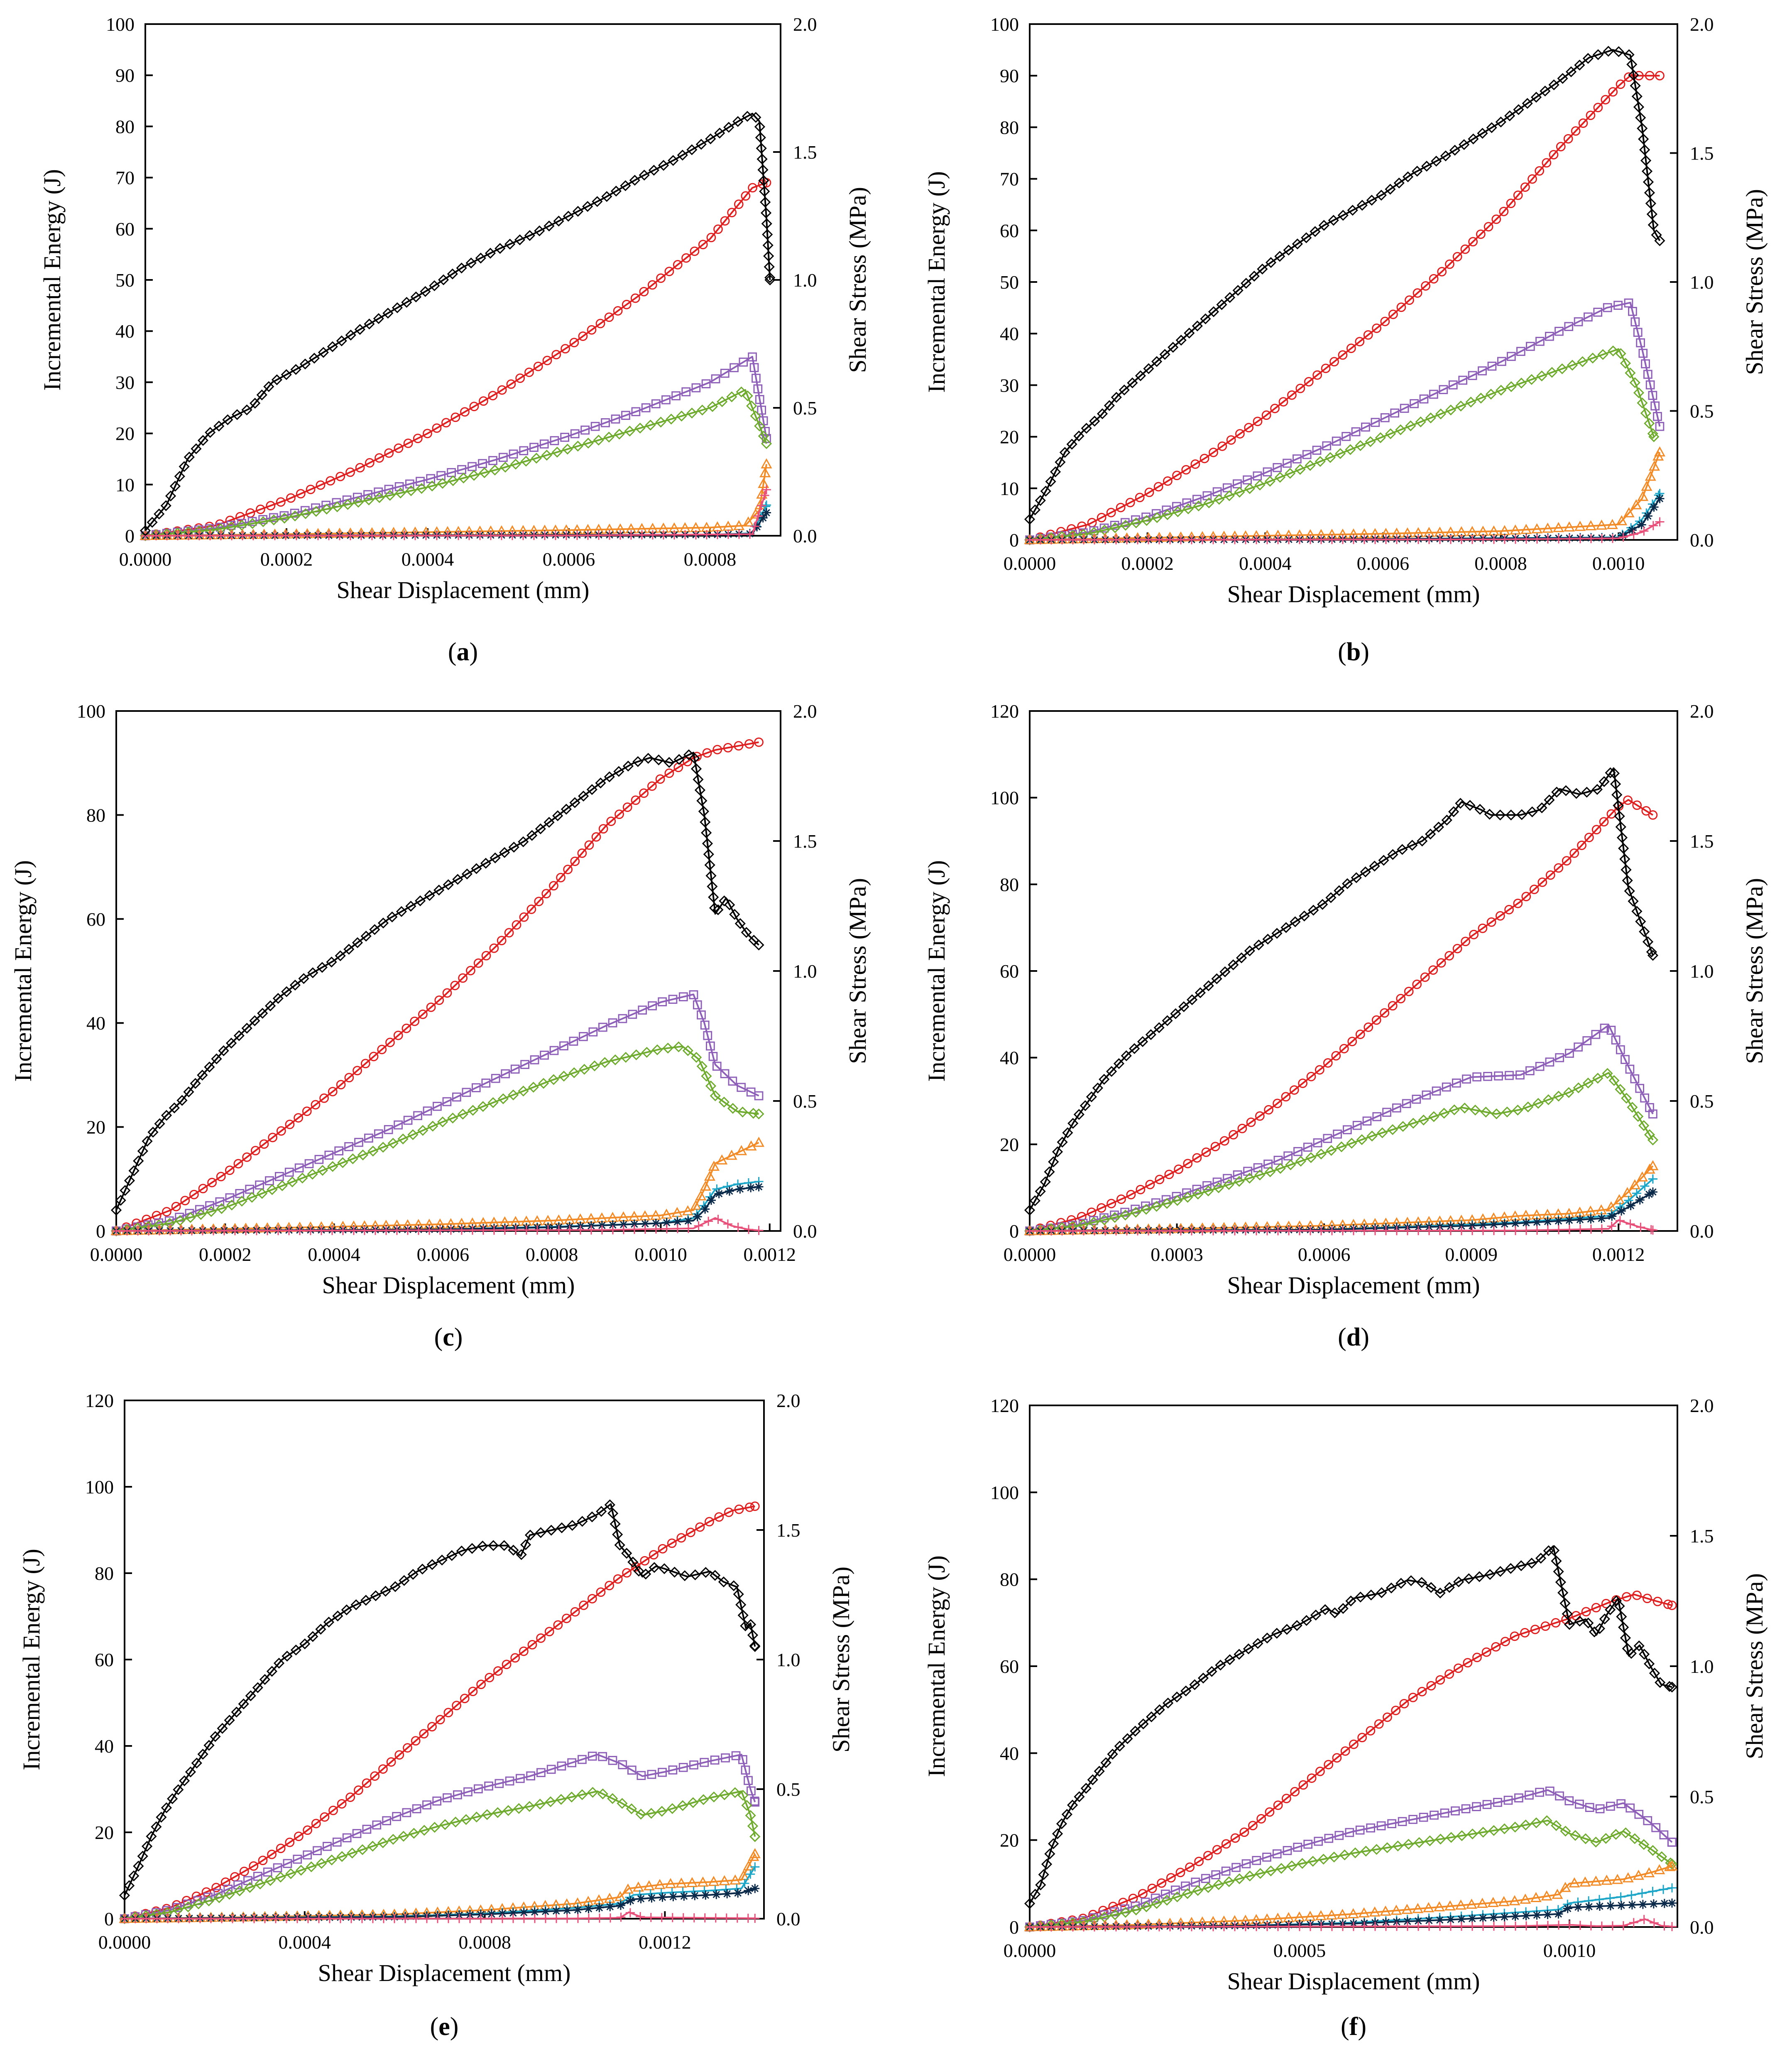  I want to click on y-tick-label: 100, so click(91, 711).